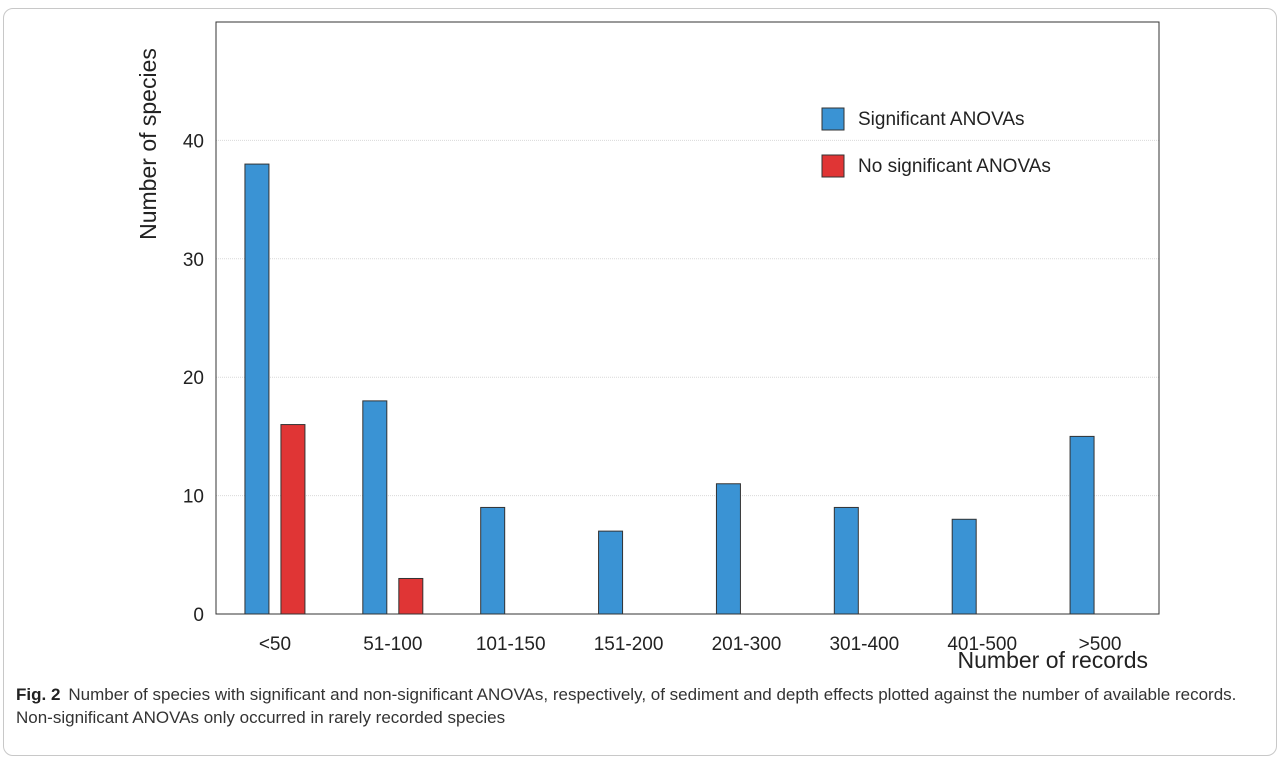  Describe the element at coordinates (193, 141) in the screenshot. I see `y-tick-label: 40` at that location.